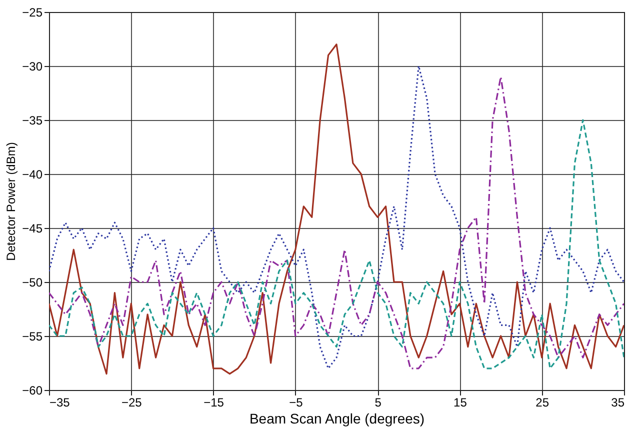 This screenshot has width=636, height=439. What do you see at coordinates (296, 403) in the screenshot?
I see `x-tick-label: −5` at bounding box center [296, 403].